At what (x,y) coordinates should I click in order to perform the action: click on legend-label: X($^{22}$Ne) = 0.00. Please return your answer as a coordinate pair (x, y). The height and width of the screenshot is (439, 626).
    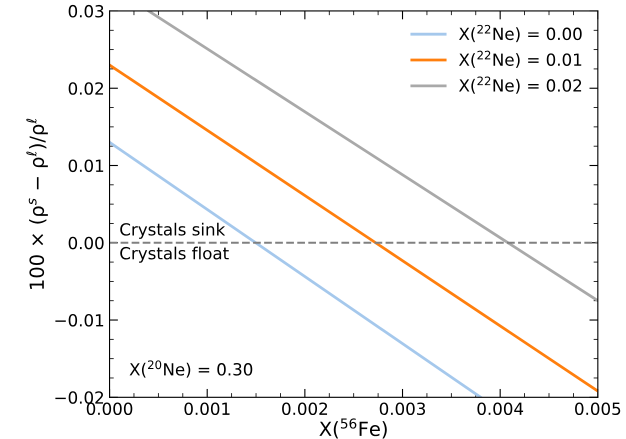
    Looking at the image, I should click on (520, 33).